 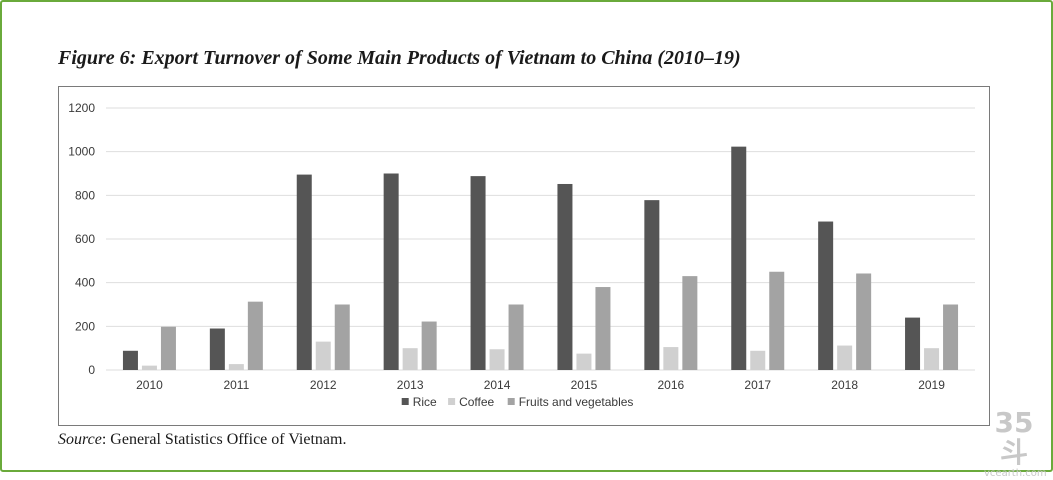 What do you see at coordinates (758, 360) in the screenshot?
I see `bar-coffee-2017` at bounding box center [758, 360].